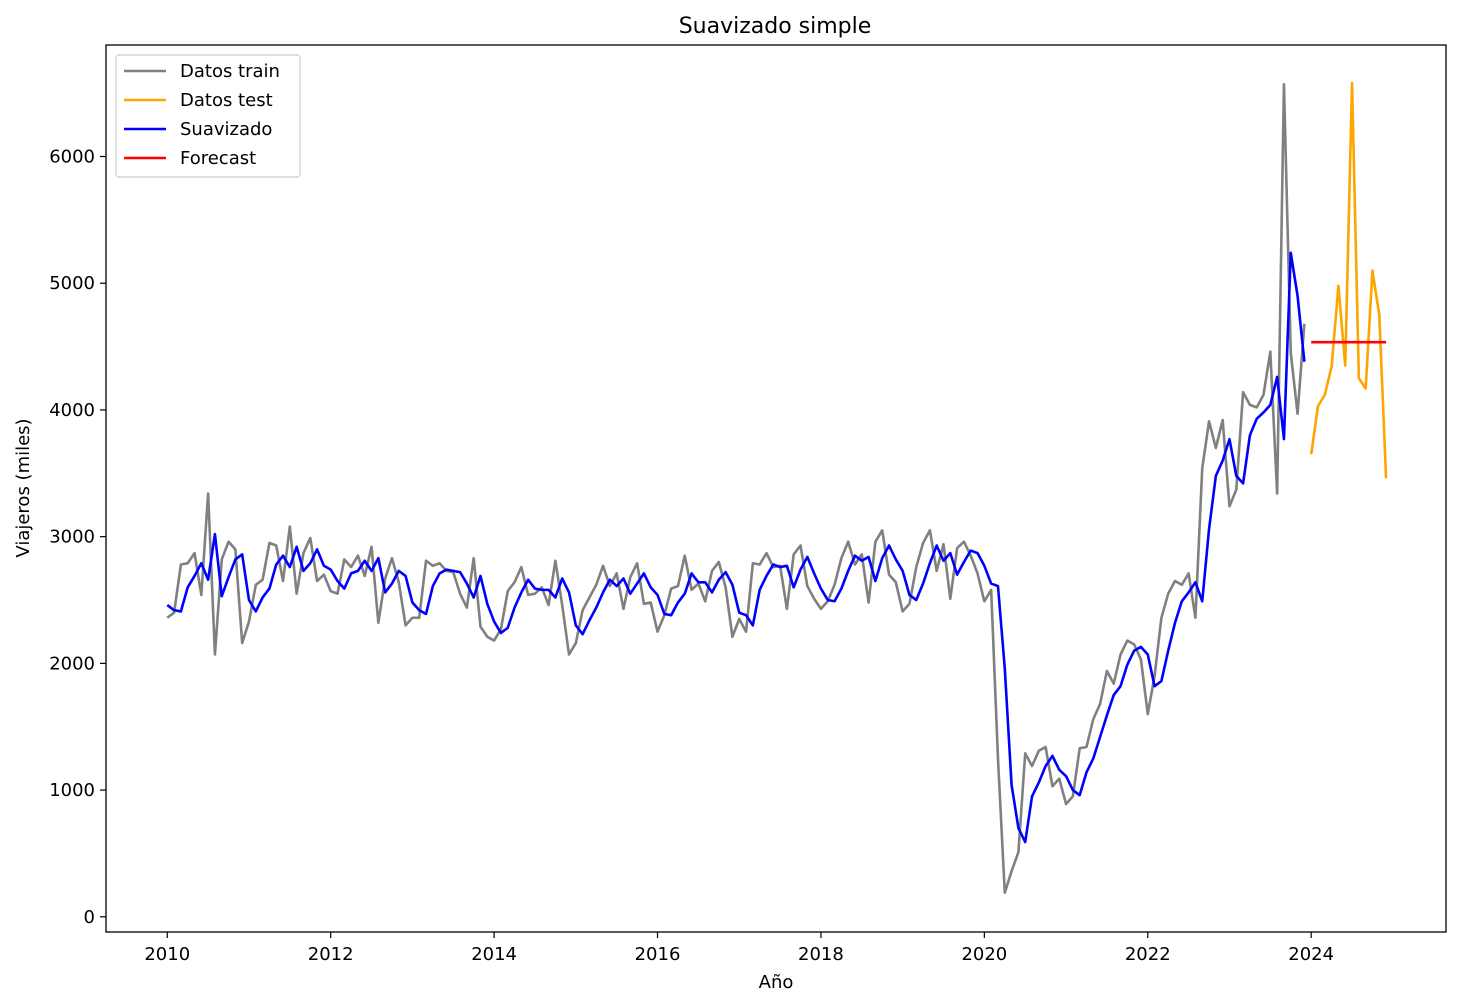  Describe the element at coordinates (72, 790) in the screenshot. I see `y-tick-label: 1000` at that location.